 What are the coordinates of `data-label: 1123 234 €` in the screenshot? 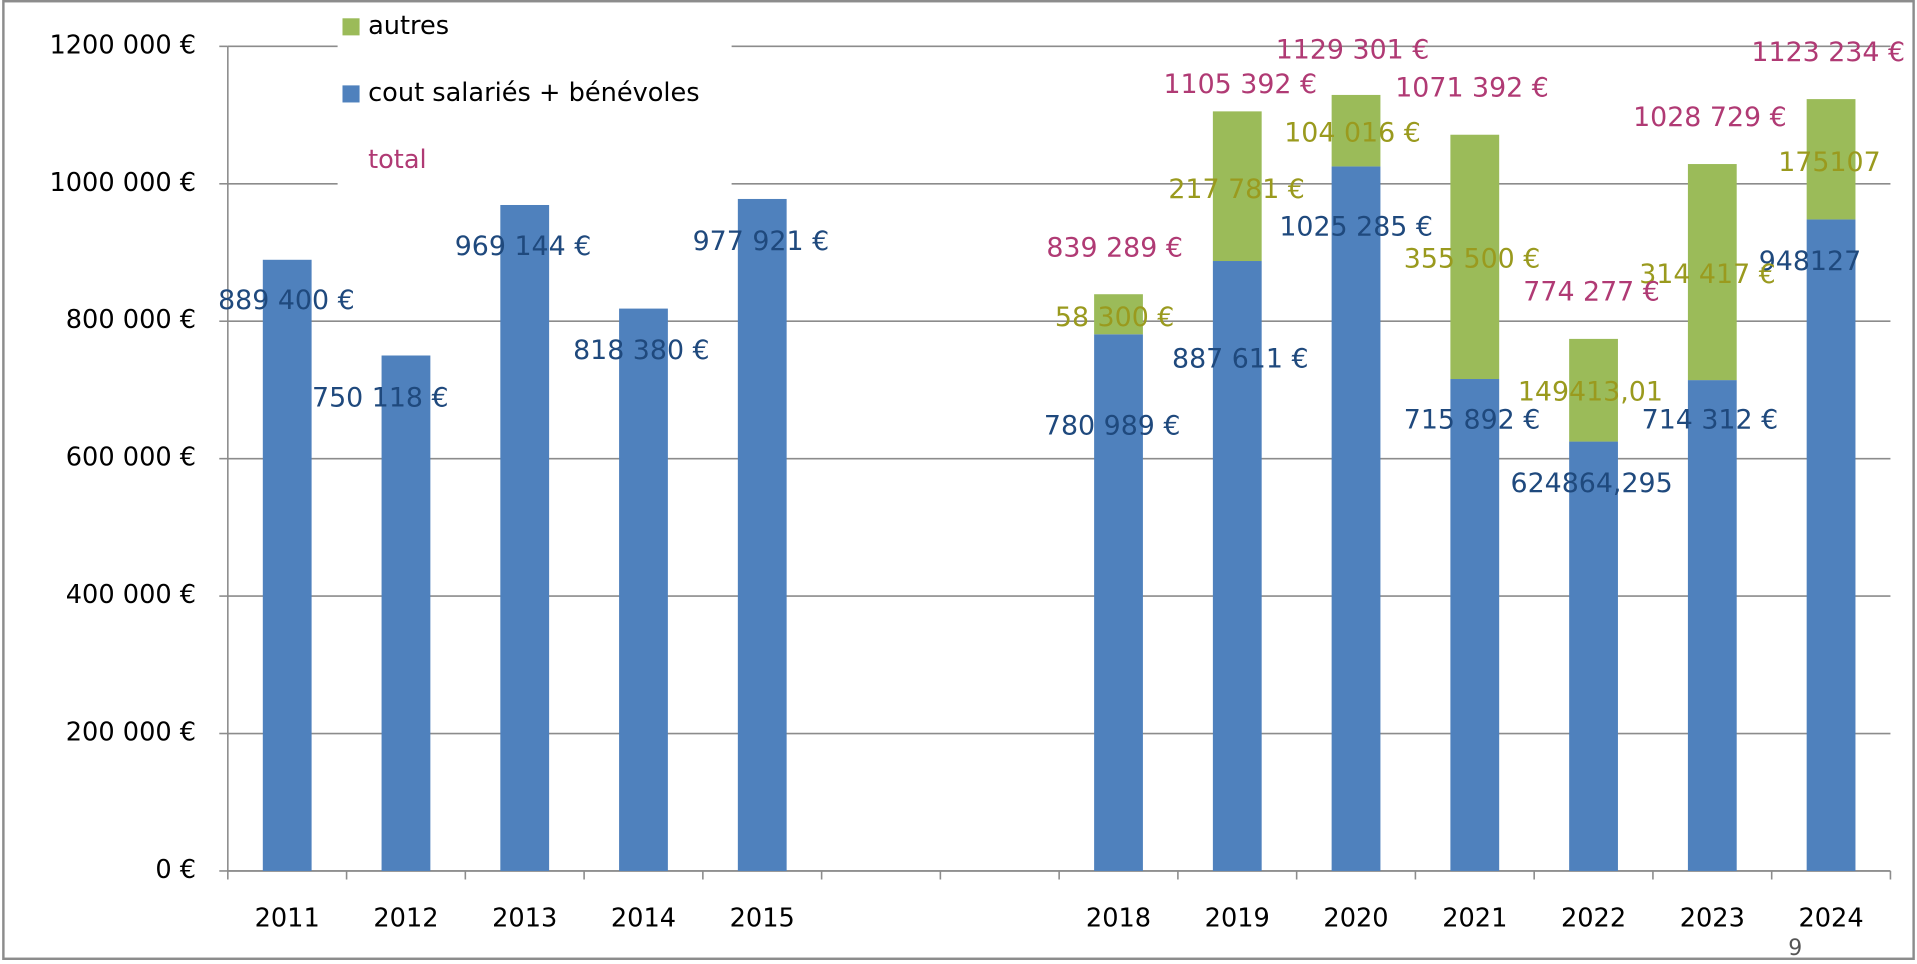 It's located at (1828, 52).